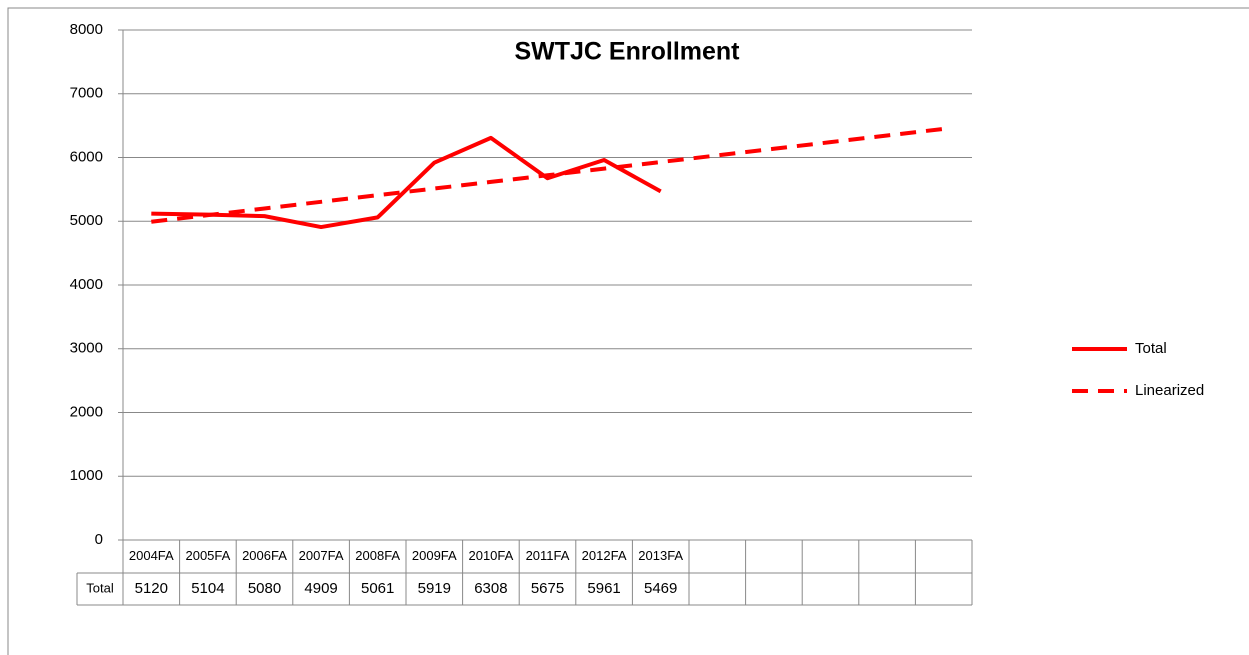 The height and width of the screenshot is (655, 1249). What do you see at coordinates (86, 93) in the screenshot?
I see `y-tick-label: 7000` at bounding box center [86, 93].